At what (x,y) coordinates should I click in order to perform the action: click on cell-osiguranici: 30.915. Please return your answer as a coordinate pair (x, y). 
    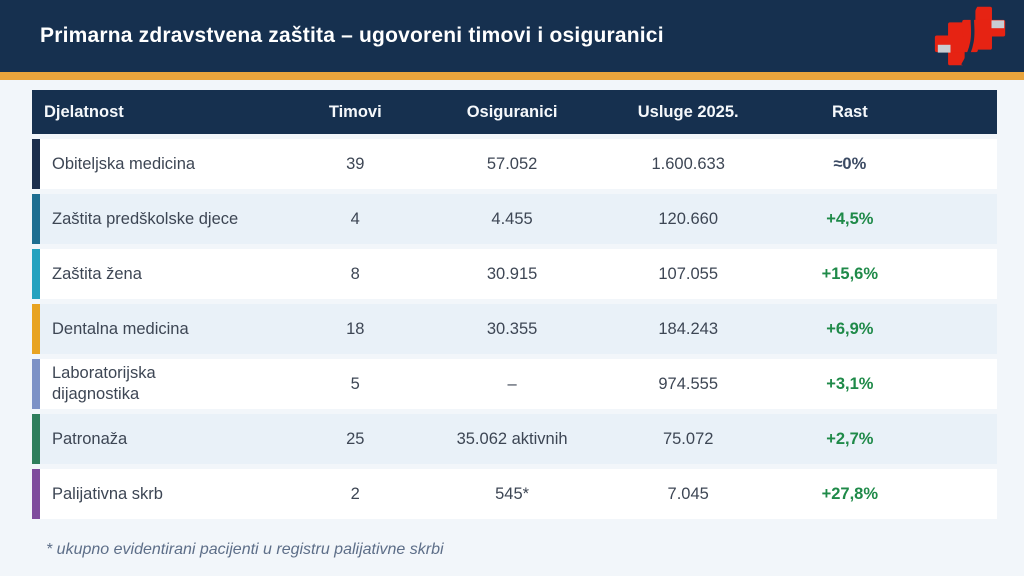
    Looking at the image, I should click on (512, 273).